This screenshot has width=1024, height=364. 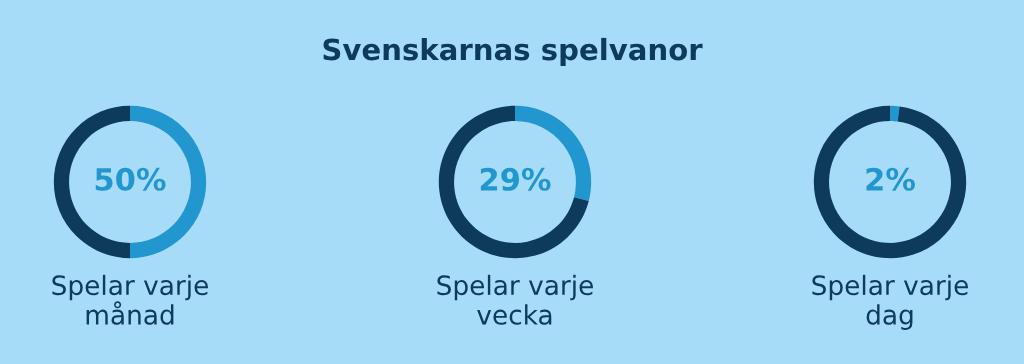 I want to click on data-label: 29%, so click(x=515, y=179).